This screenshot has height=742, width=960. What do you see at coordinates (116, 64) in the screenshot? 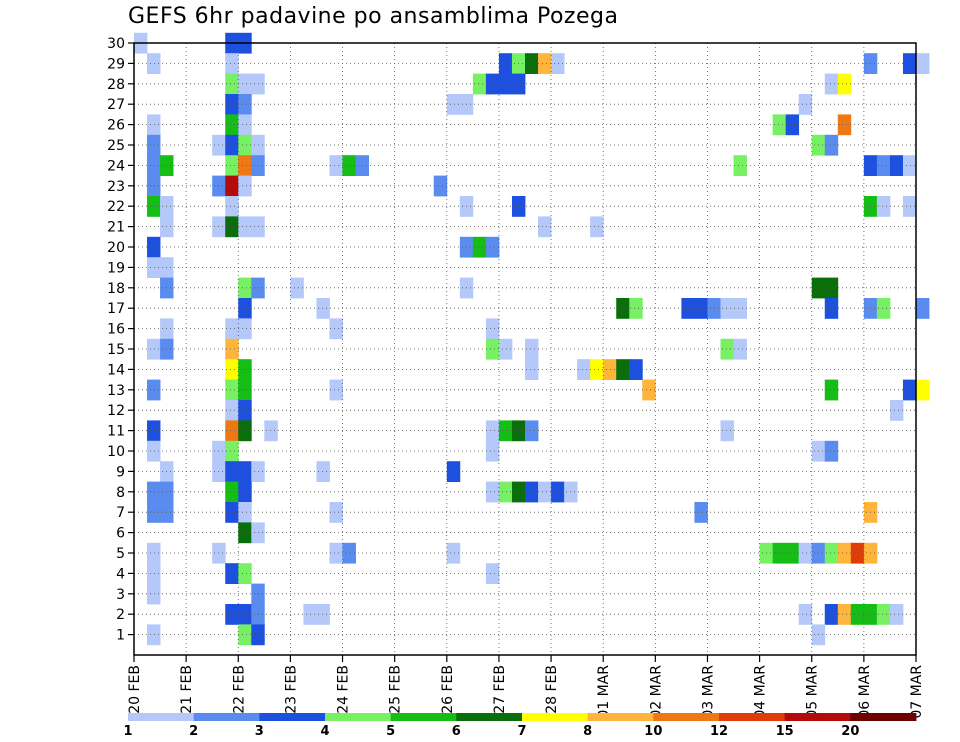
I see `y-tick-label: 29` at bounding box center [116, 64].